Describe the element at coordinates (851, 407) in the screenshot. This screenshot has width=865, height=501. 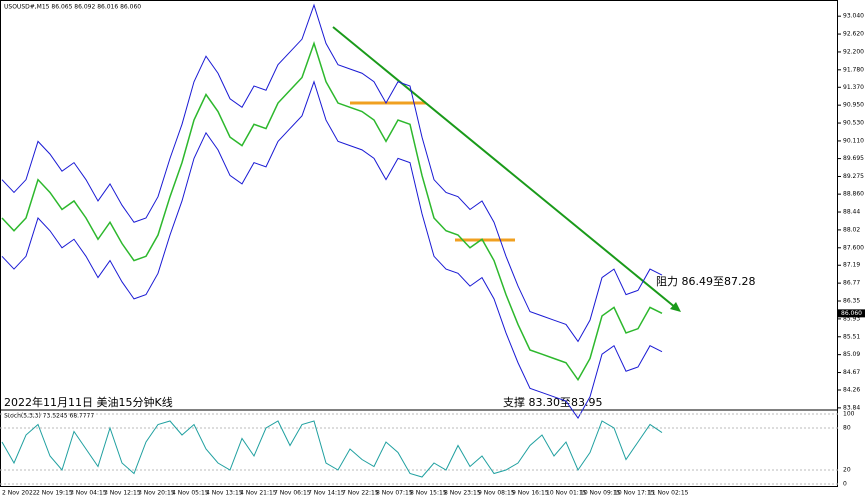
I see `y-tick-label: 83.84` at that location.